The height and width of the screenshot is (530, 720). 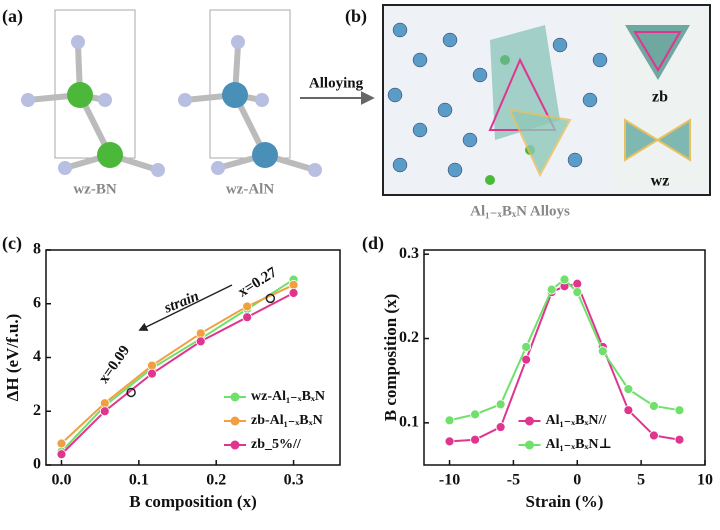 I want to click on panel-label: (b), so click(x=356, y=16).